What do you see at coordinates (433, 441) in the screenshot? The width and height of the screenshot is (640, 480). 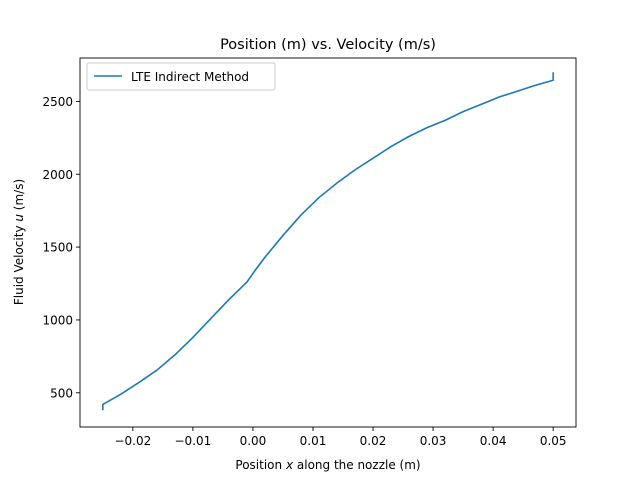 I see `x-tick-label: 0.03` at bounding box center [433, 441].